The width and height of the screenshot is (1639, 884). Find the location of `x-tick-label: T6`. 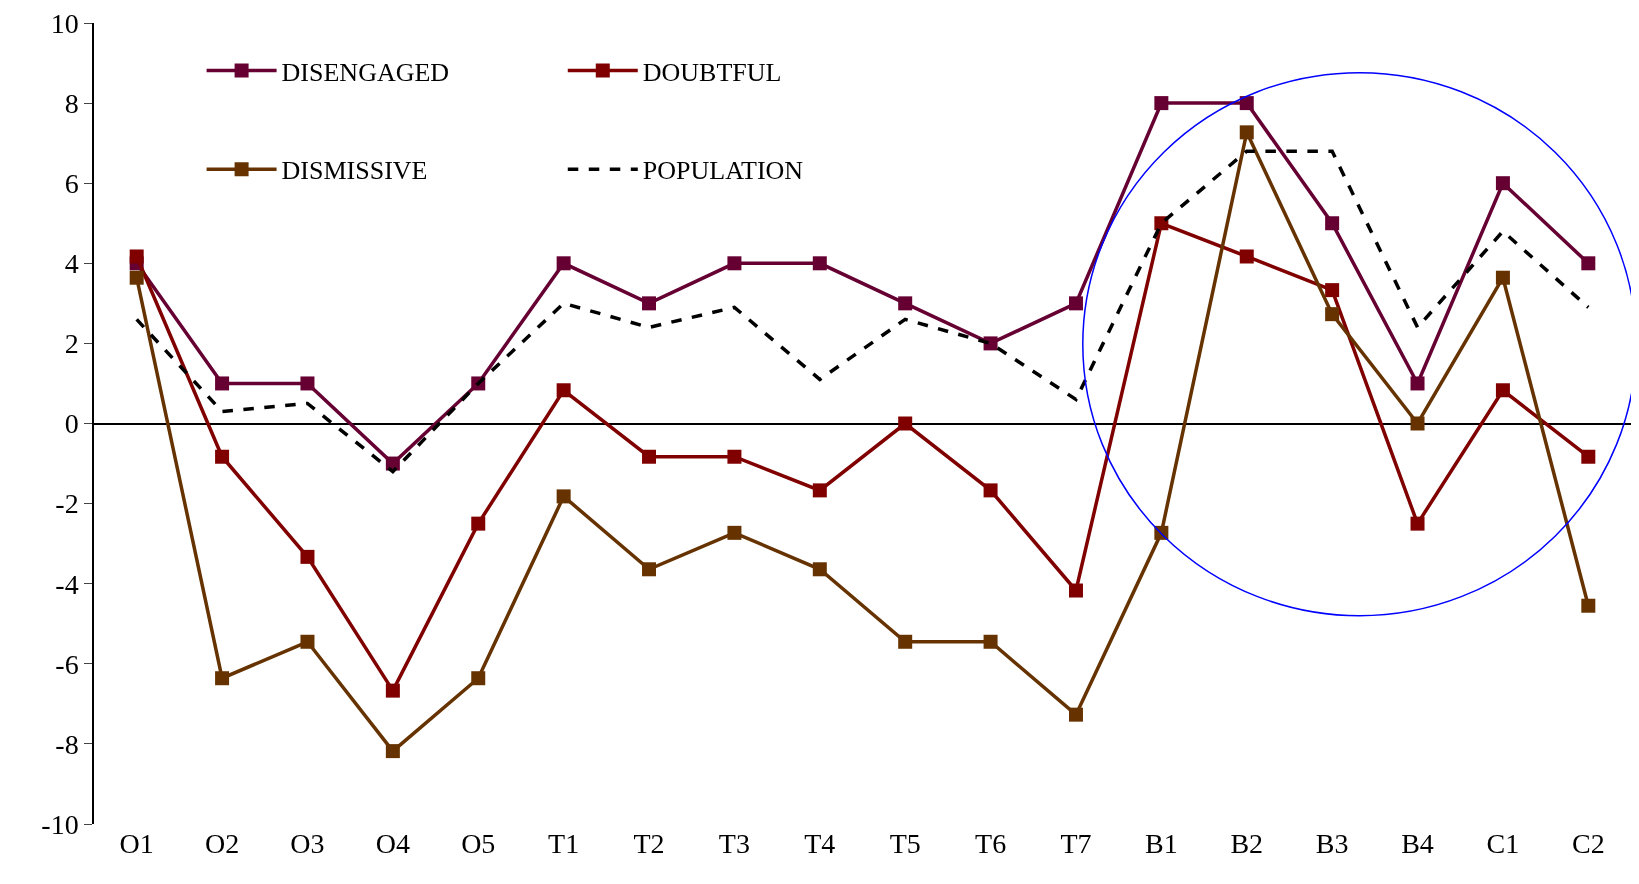

x-tick-label: T6 is located at coordinates (991, 843).